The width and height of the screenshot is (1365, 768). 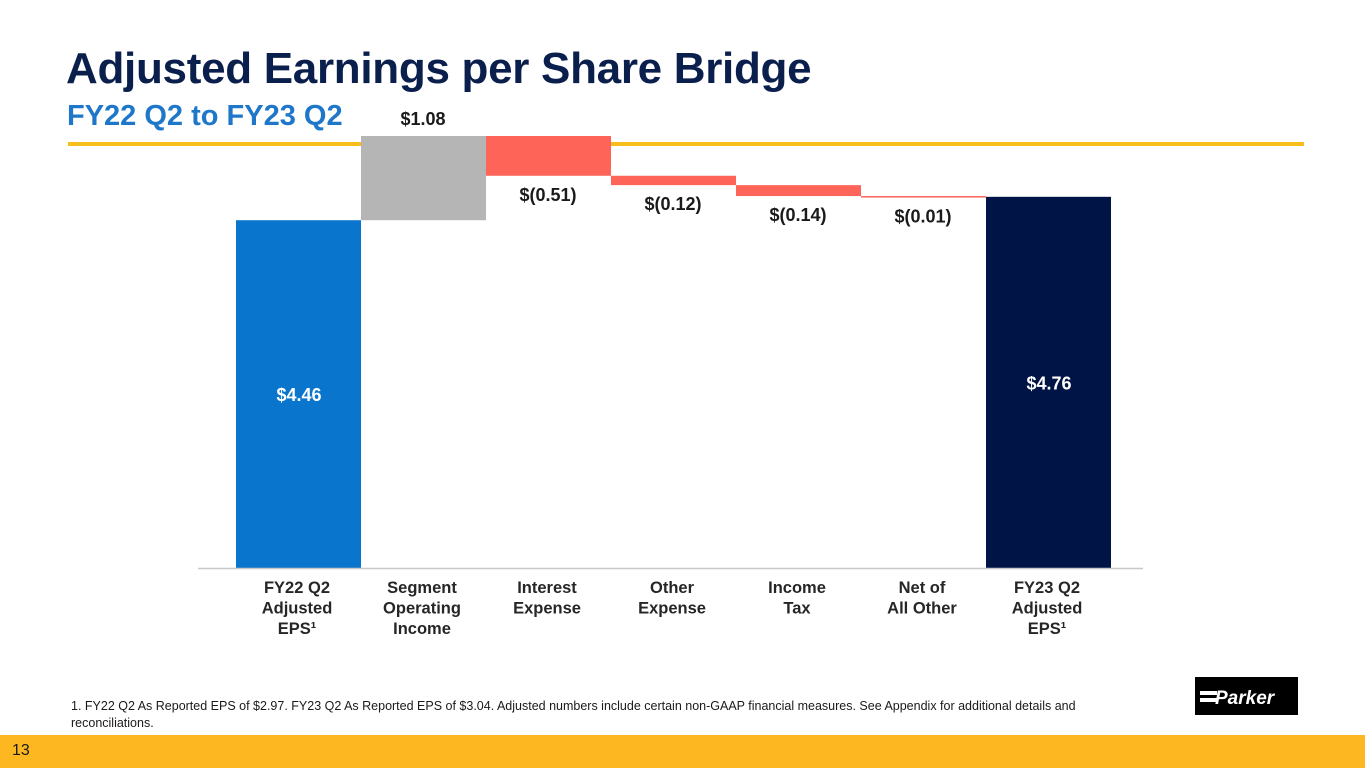 What do you see at coordinates (205, 116) in the screenshot?
I see `slide-subtitle: FY22 Q2 to FY23 Q2` at bounding box center [205, 116].